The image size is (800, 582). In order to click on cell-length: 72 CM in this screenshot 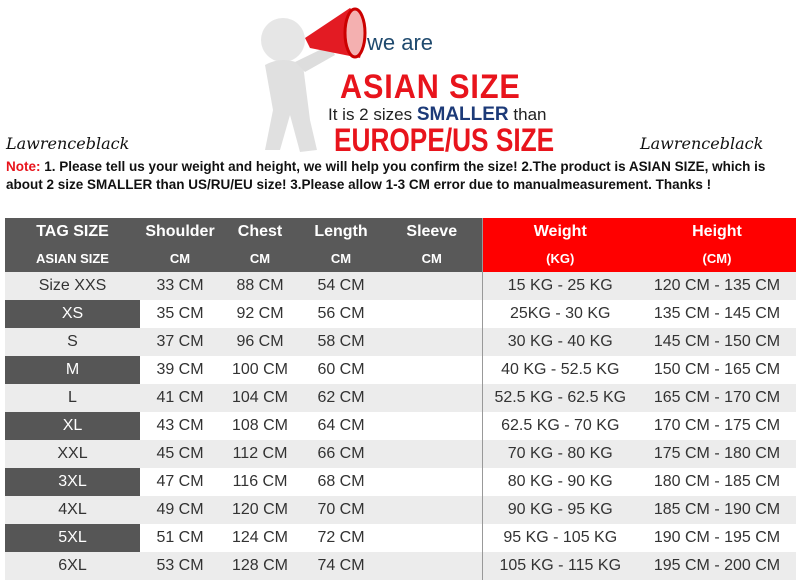, I will do `click(341, 537)`.